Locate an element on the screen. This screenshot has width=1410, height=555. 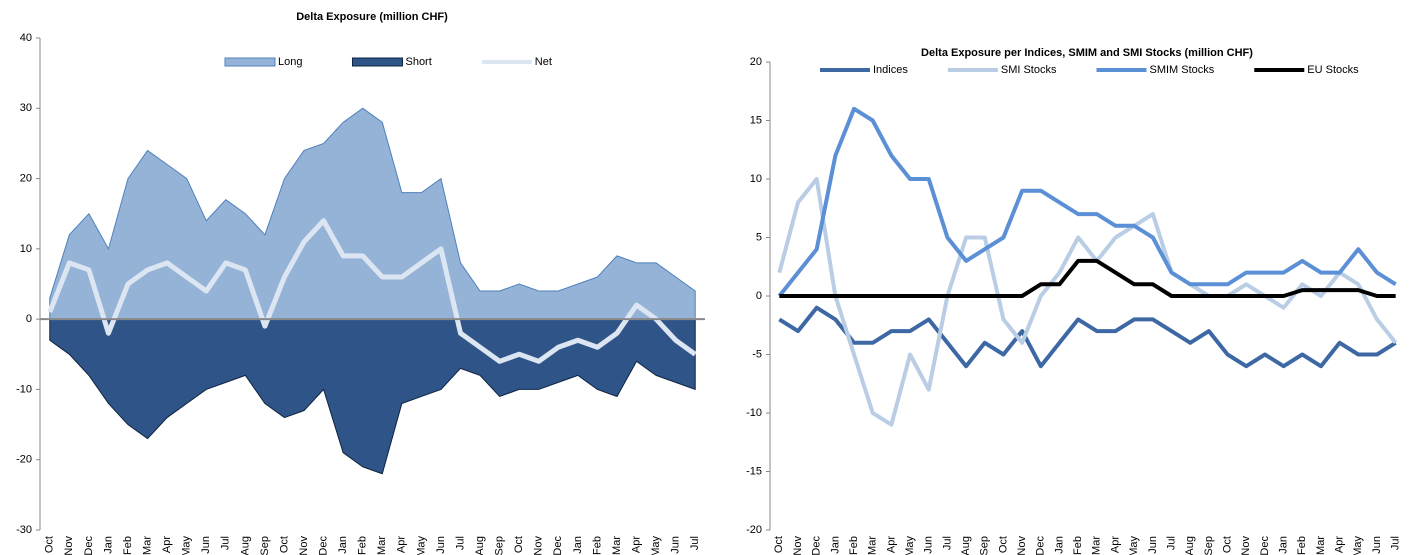
y-tick-label: -30 is located at coordinates (24, 530).